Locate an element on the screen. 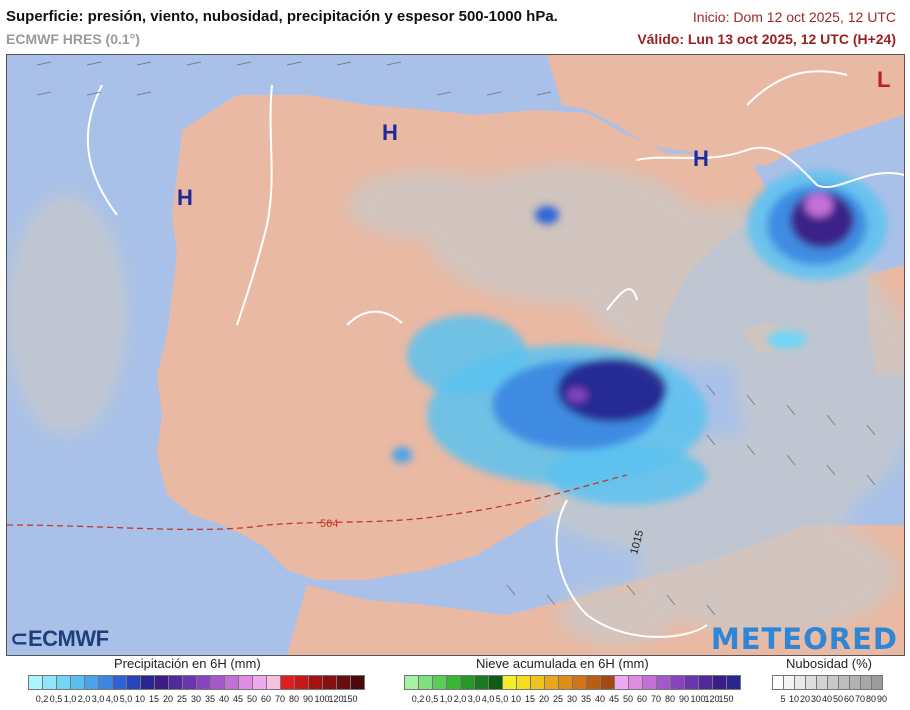  snow-legend-tick: 50 is located at coordinates (628, 699).